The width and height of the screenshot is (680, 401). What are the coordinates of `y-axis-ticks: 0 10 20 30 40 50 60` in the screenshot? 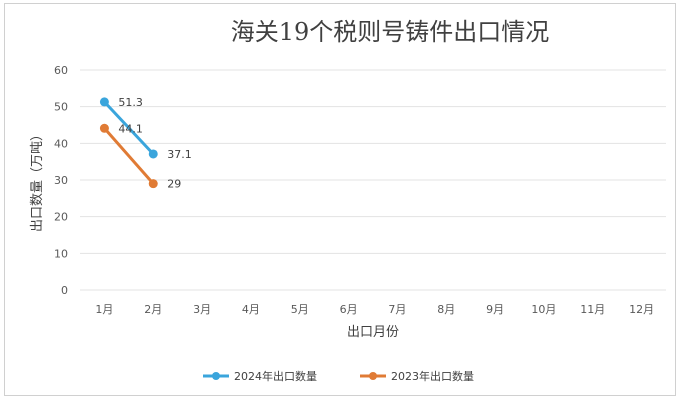 It's located at (61, 180).